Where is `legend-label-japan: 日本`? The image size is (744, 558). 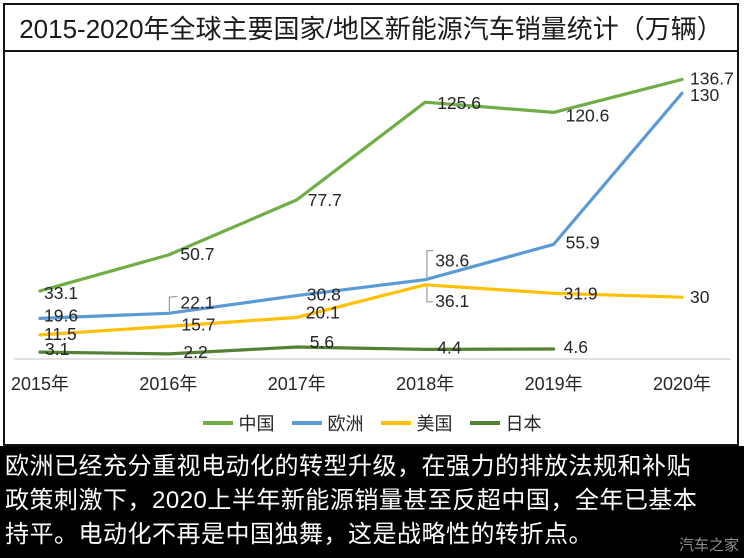
legend-label-japan: 日本 is located at coordinates (523, 424).